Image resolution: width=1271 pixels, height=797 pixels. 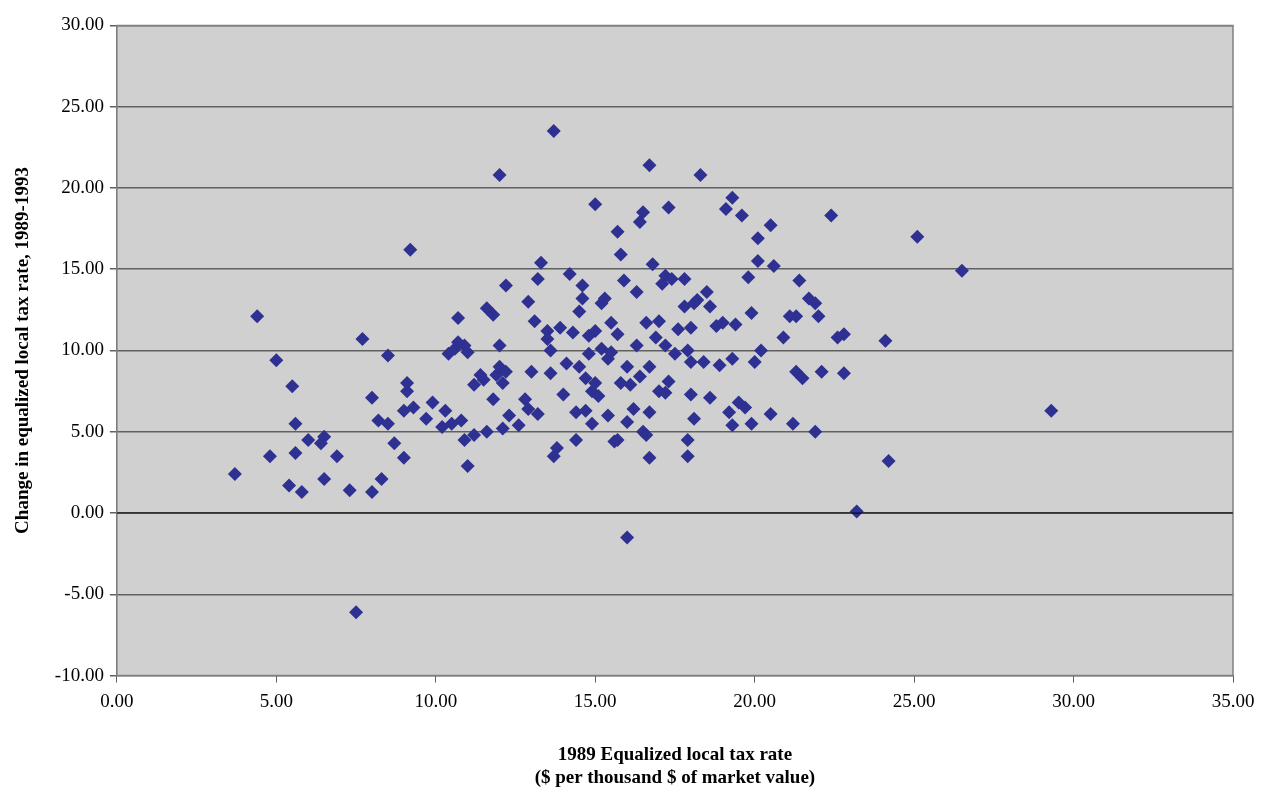 I want to click on x-tick-label: 10.00, so click(x=436, y=700).